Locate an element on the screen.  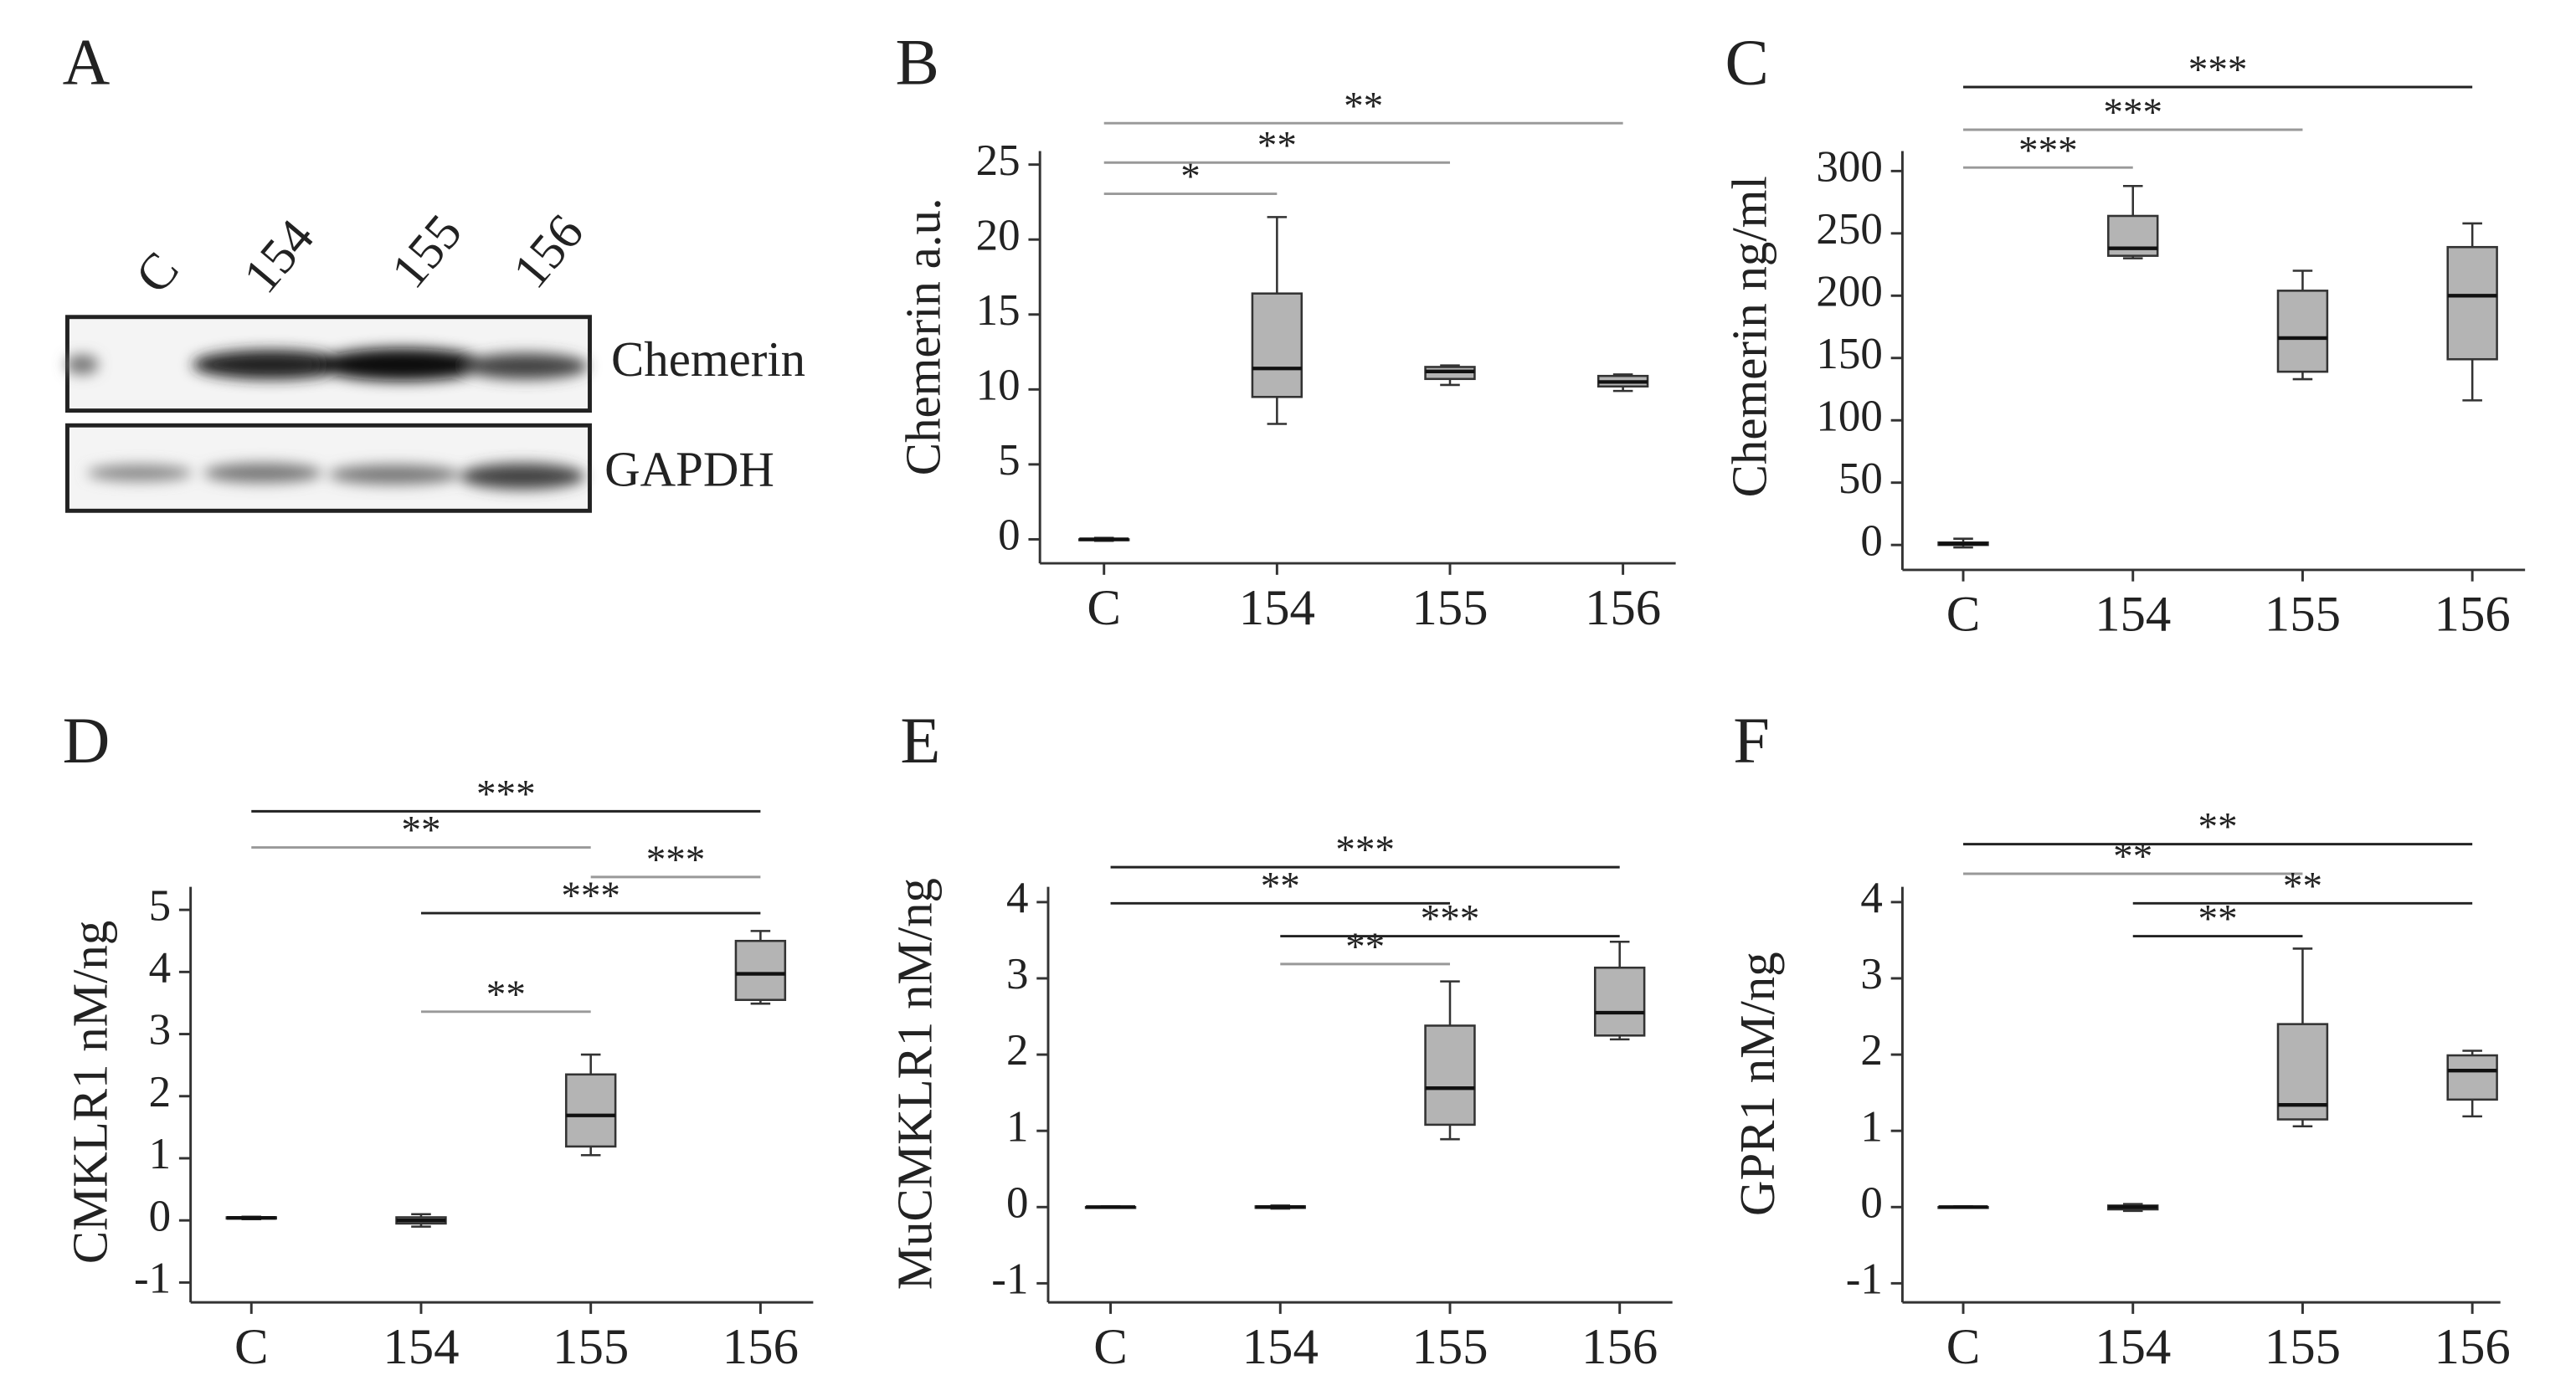
y-axis-label: CMKLR1 nM/ng is located at coordinates (90, 1092).